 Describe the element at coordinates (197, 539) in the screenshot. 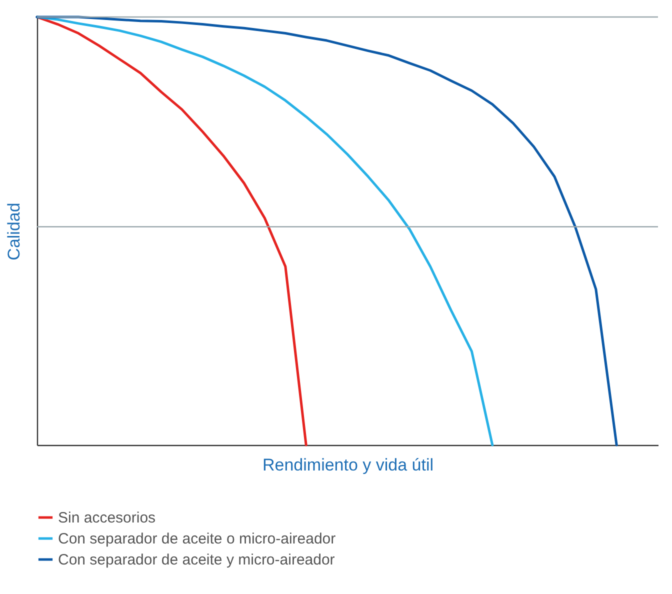

I see `legend-label: Con separador de aceite o micro-aireador` at that location.